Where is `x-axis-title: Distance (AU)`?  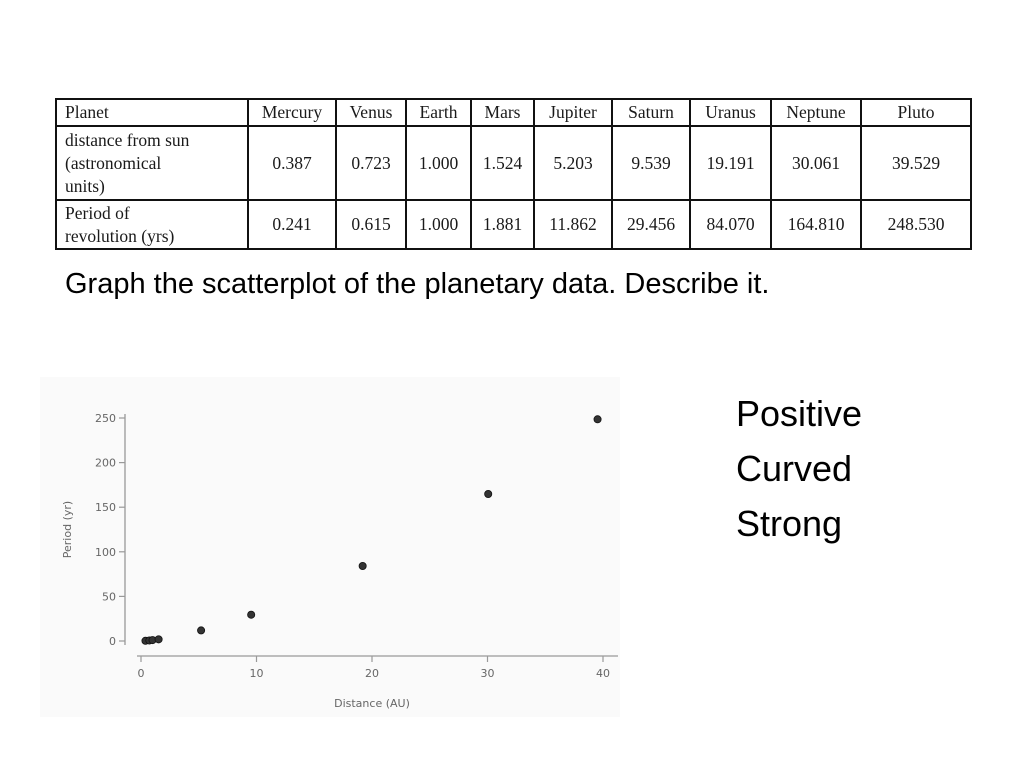 x-axis-title: Distance (AU) is located at coordinates (372, 703).